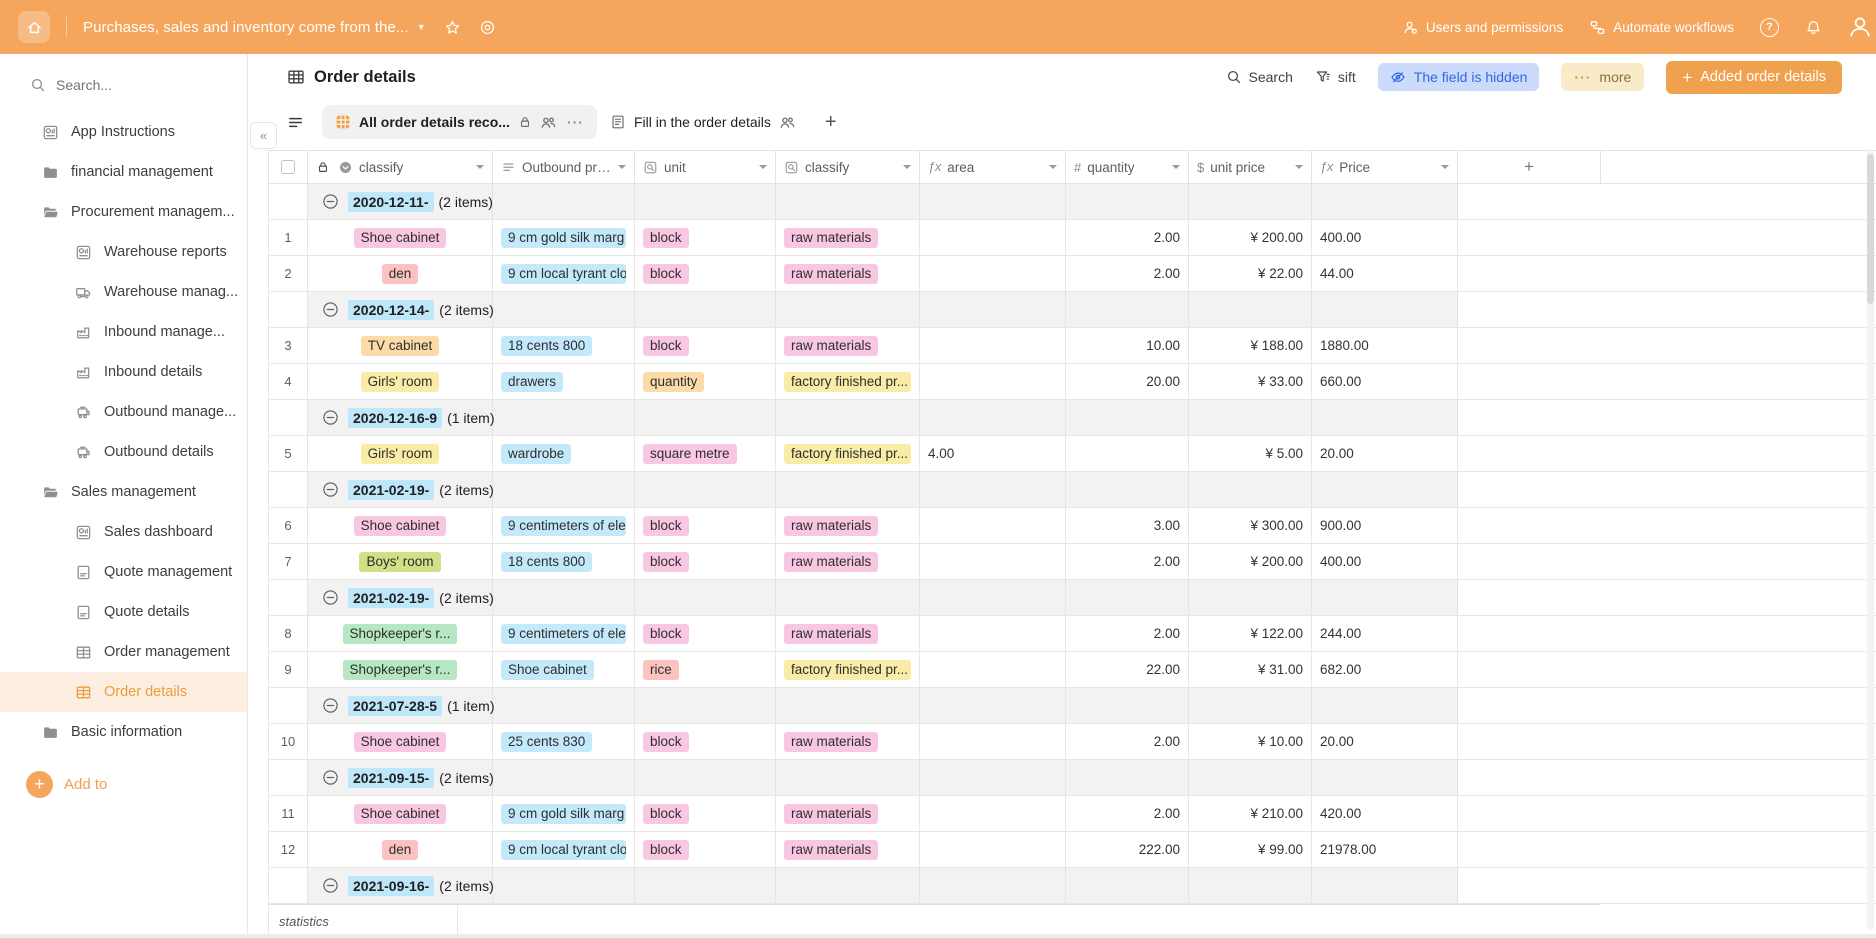 This screenshot has width=1876, height=938. What do you see at coordinates (400, 345) in the screenshot?
I see `cell-classify: TV cabinet` at bounding box center [400, 345].